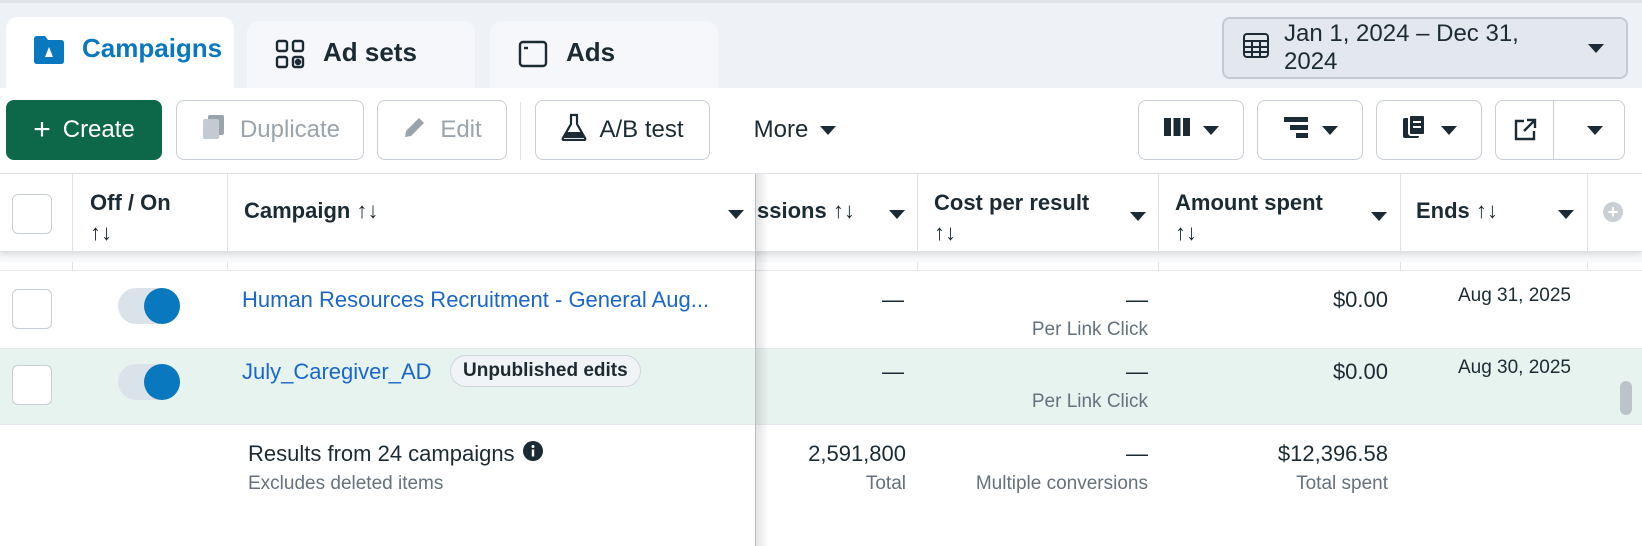  What do you see at coordinates (533, 54) in the screenshot?
I see `ad-window-icon` at bounding box center [533, 54].